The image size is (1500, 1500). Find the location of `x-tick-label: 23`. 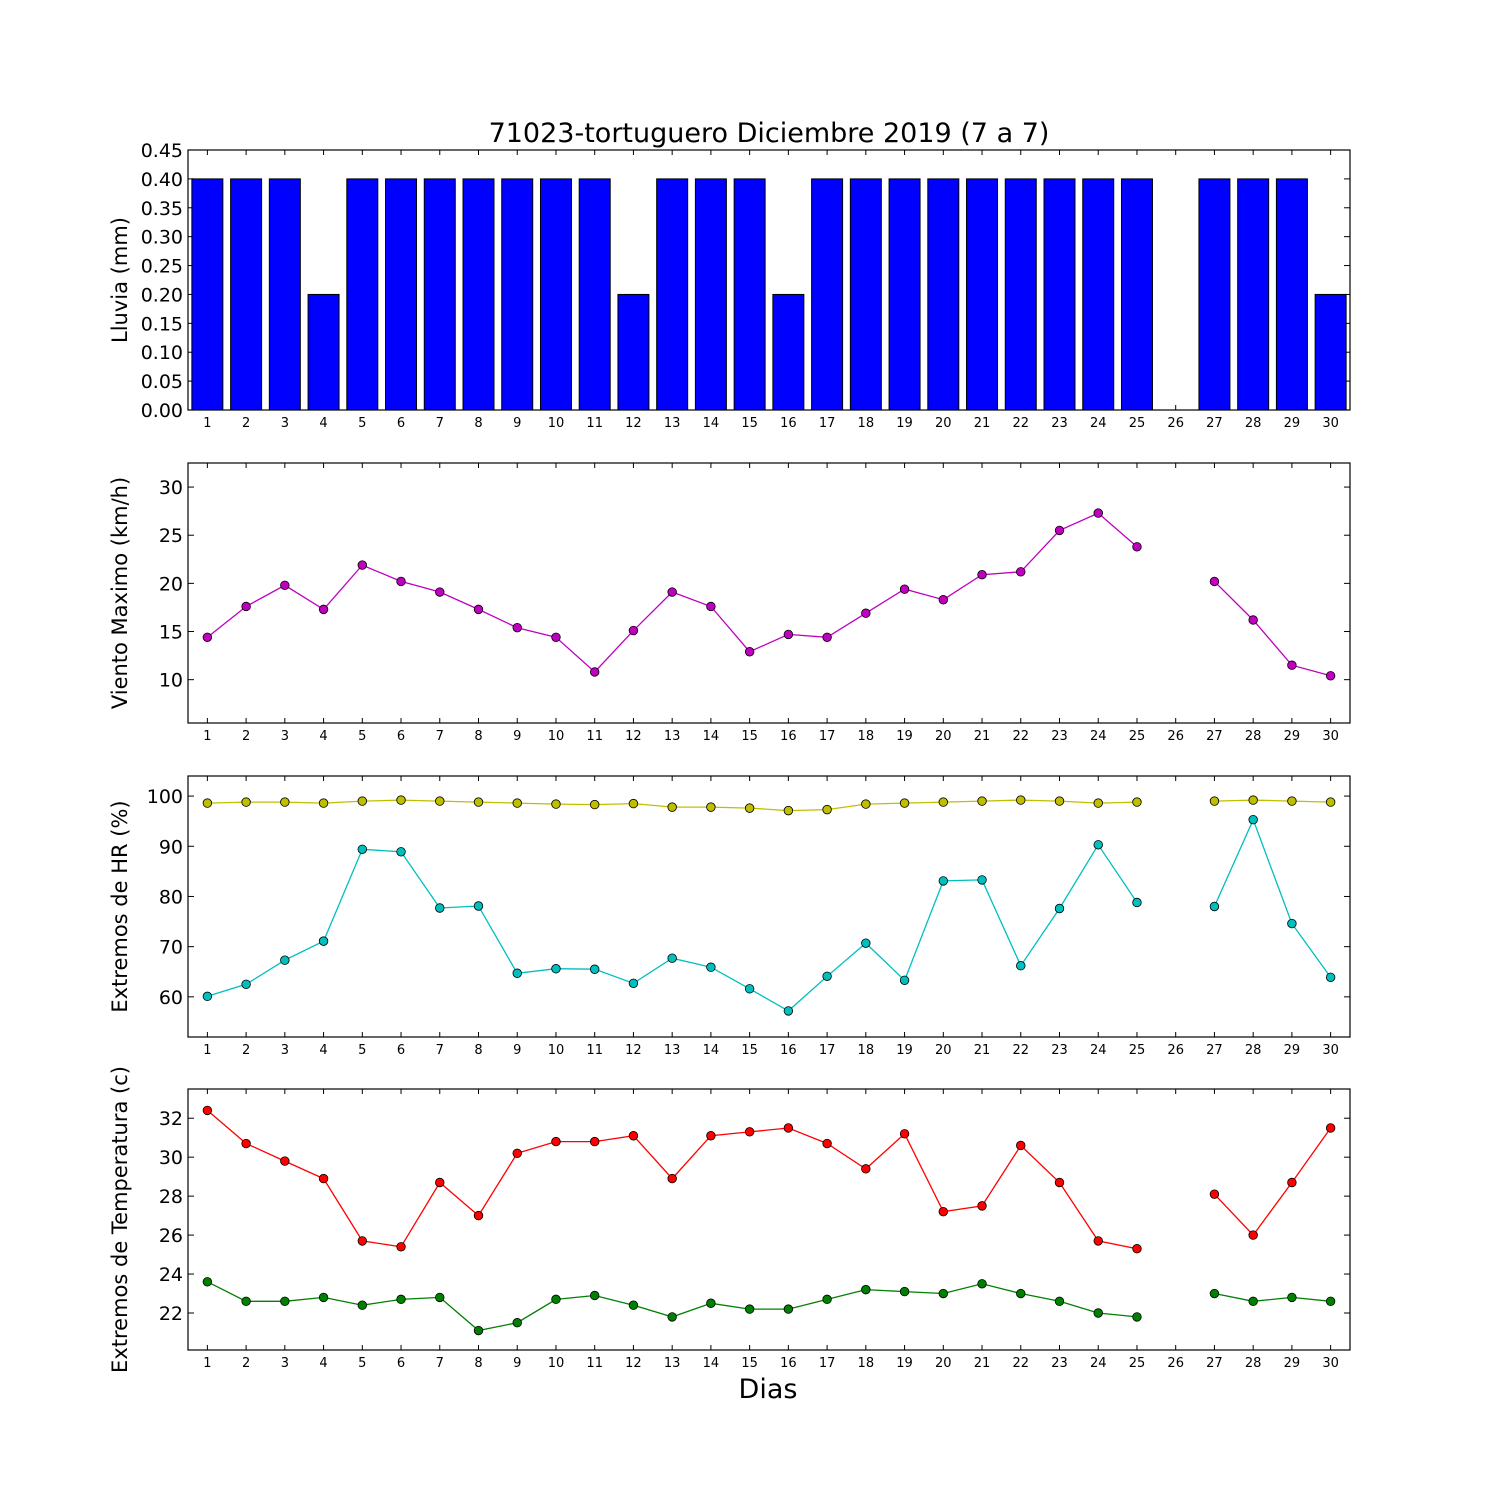

x-tick-label: 23 is located at coordinates (1059, 423).